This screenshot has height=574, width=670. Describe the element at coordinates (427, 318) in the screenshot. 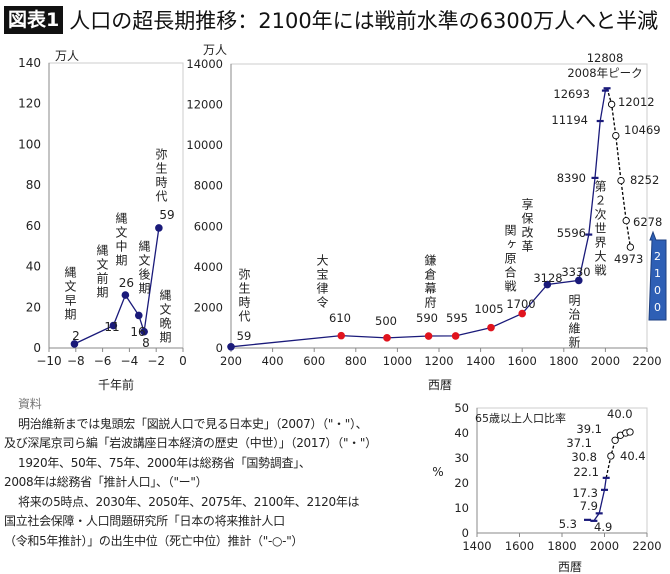

I see `data-label: 590` at that location.